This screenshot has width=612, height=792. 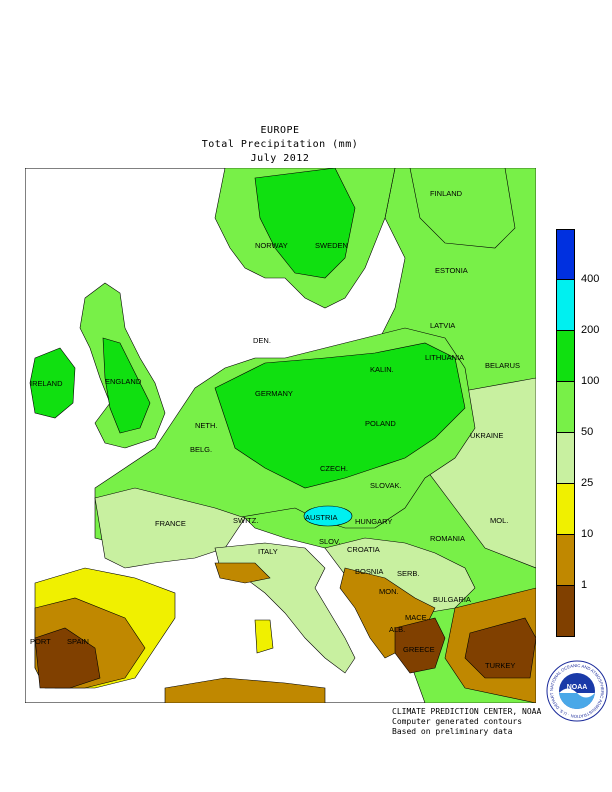 I want to click on credit-line-2: Computer generated contours, so click(x=457, y=721).